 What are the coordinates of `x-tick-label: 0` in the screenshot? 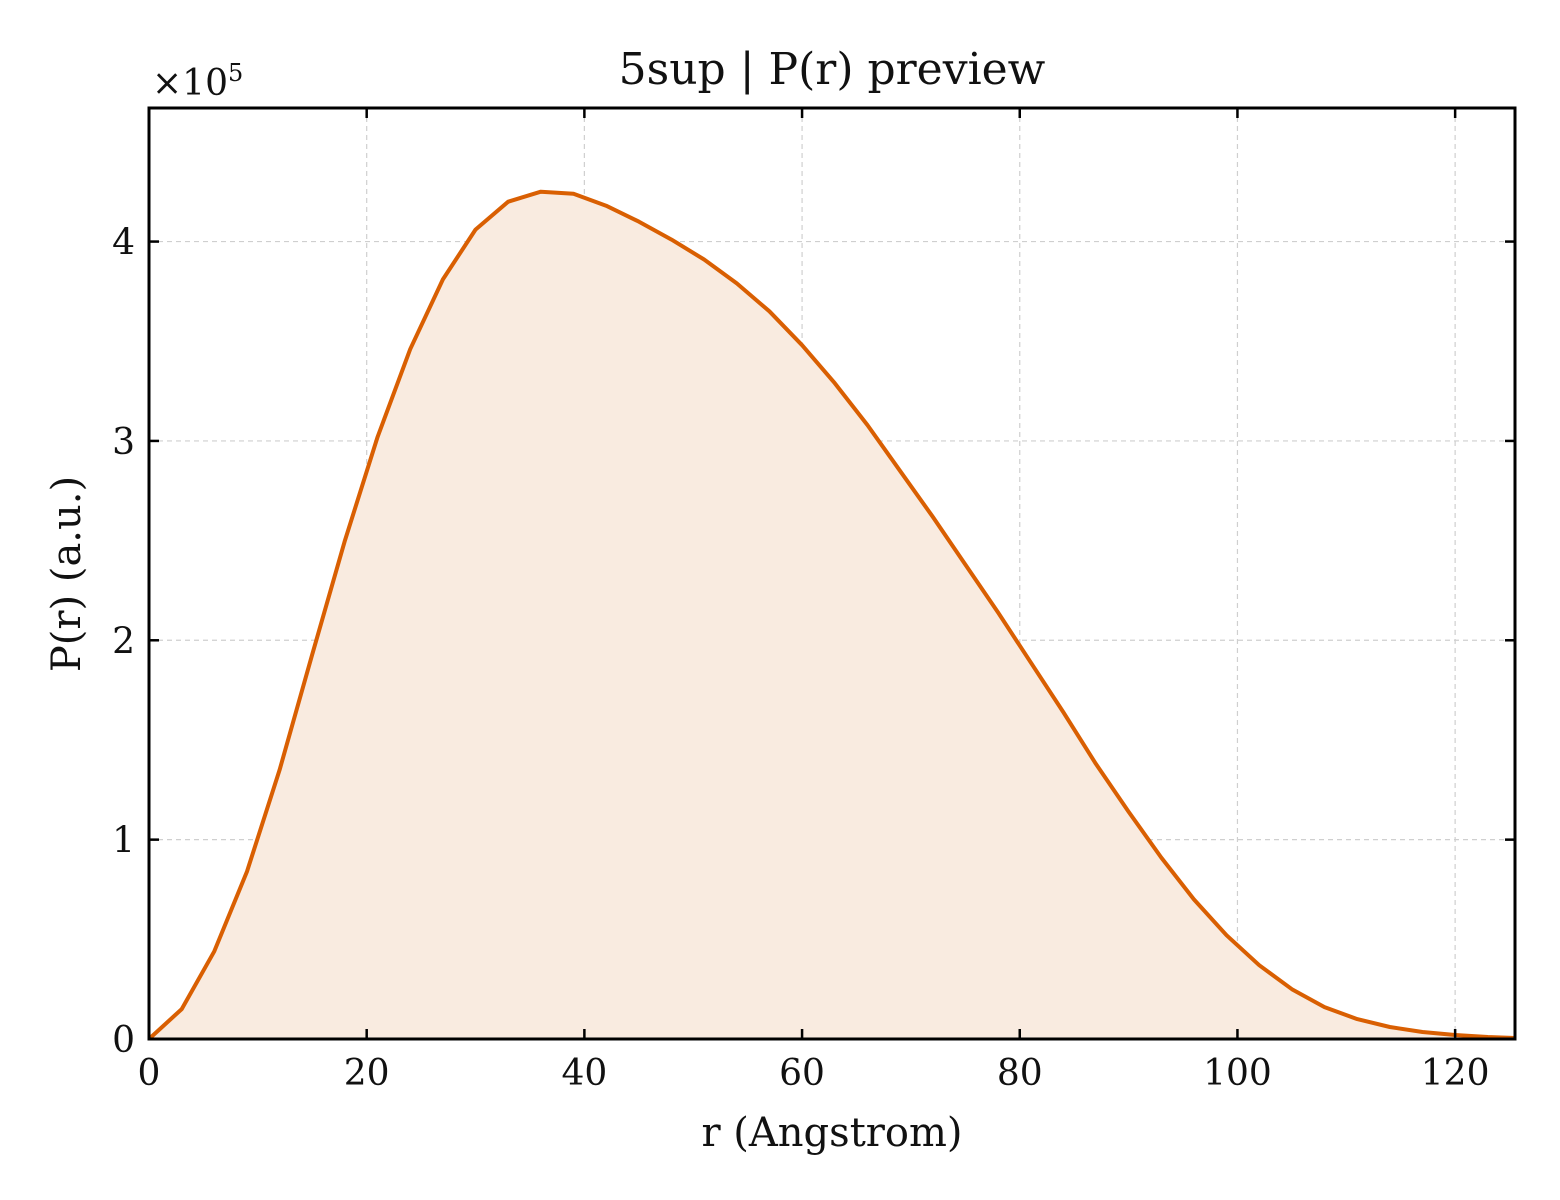 It's located at (149, 1073).